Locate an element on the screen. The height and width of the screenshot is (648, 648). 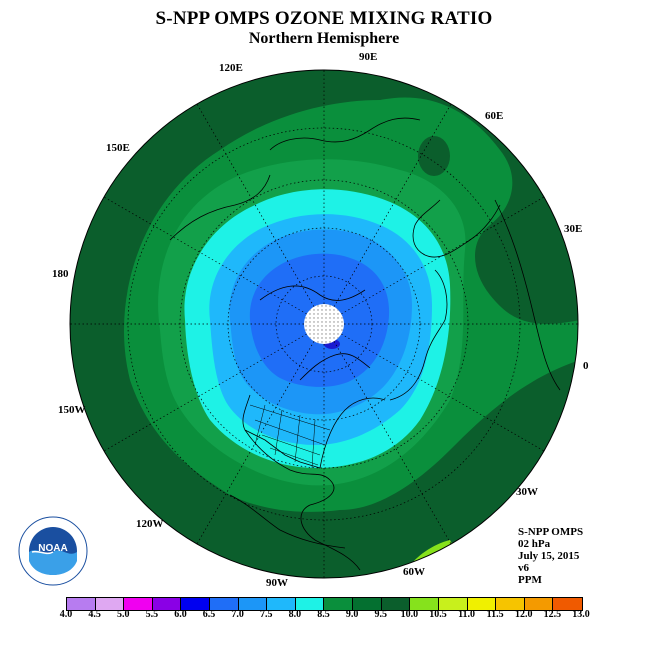
lon-label-30e: 30E is located at coordinates (573, 229).